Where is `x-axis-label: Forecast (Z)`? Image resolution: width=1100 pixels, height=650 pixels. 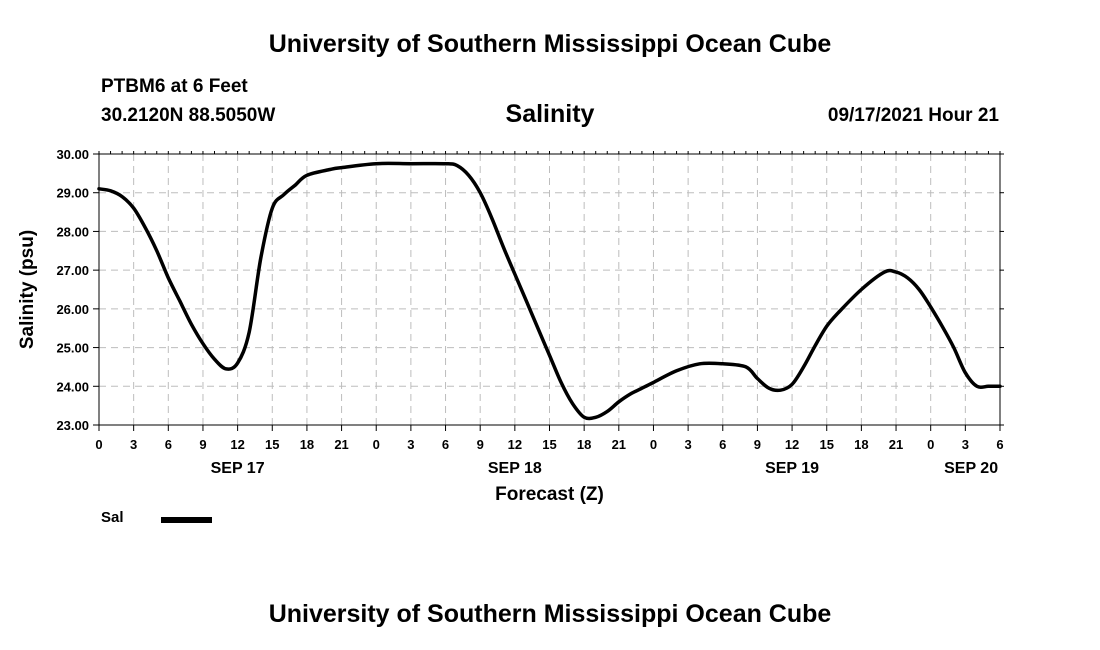 x-axis-label: Forecast (Z) is located at coordinates (549, 494).